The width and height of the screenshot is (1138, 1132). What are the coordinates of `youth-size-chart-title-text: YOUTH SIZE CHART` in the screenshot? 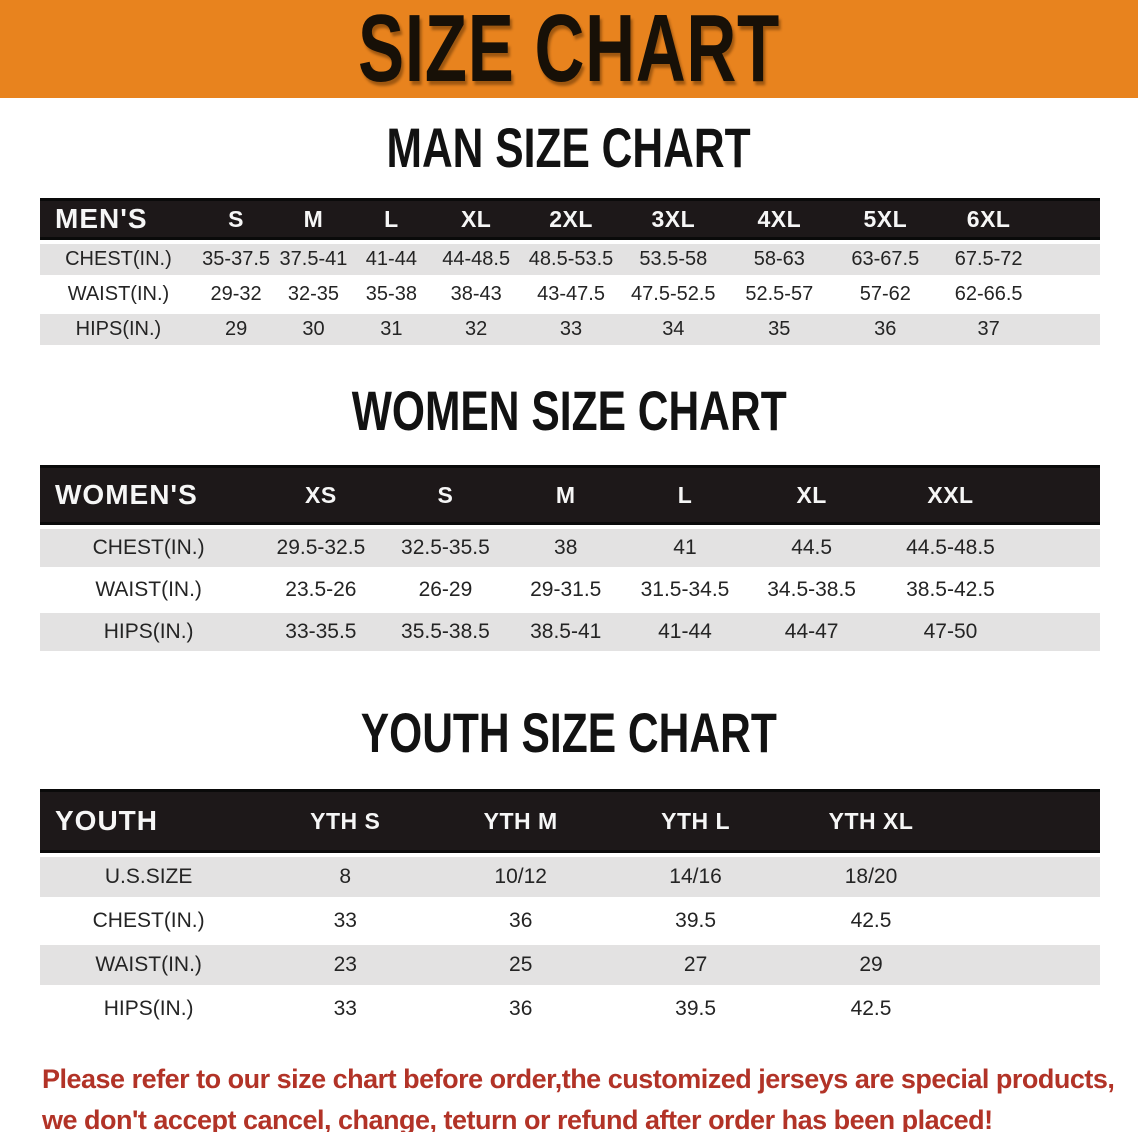 It's located at (569, 732).